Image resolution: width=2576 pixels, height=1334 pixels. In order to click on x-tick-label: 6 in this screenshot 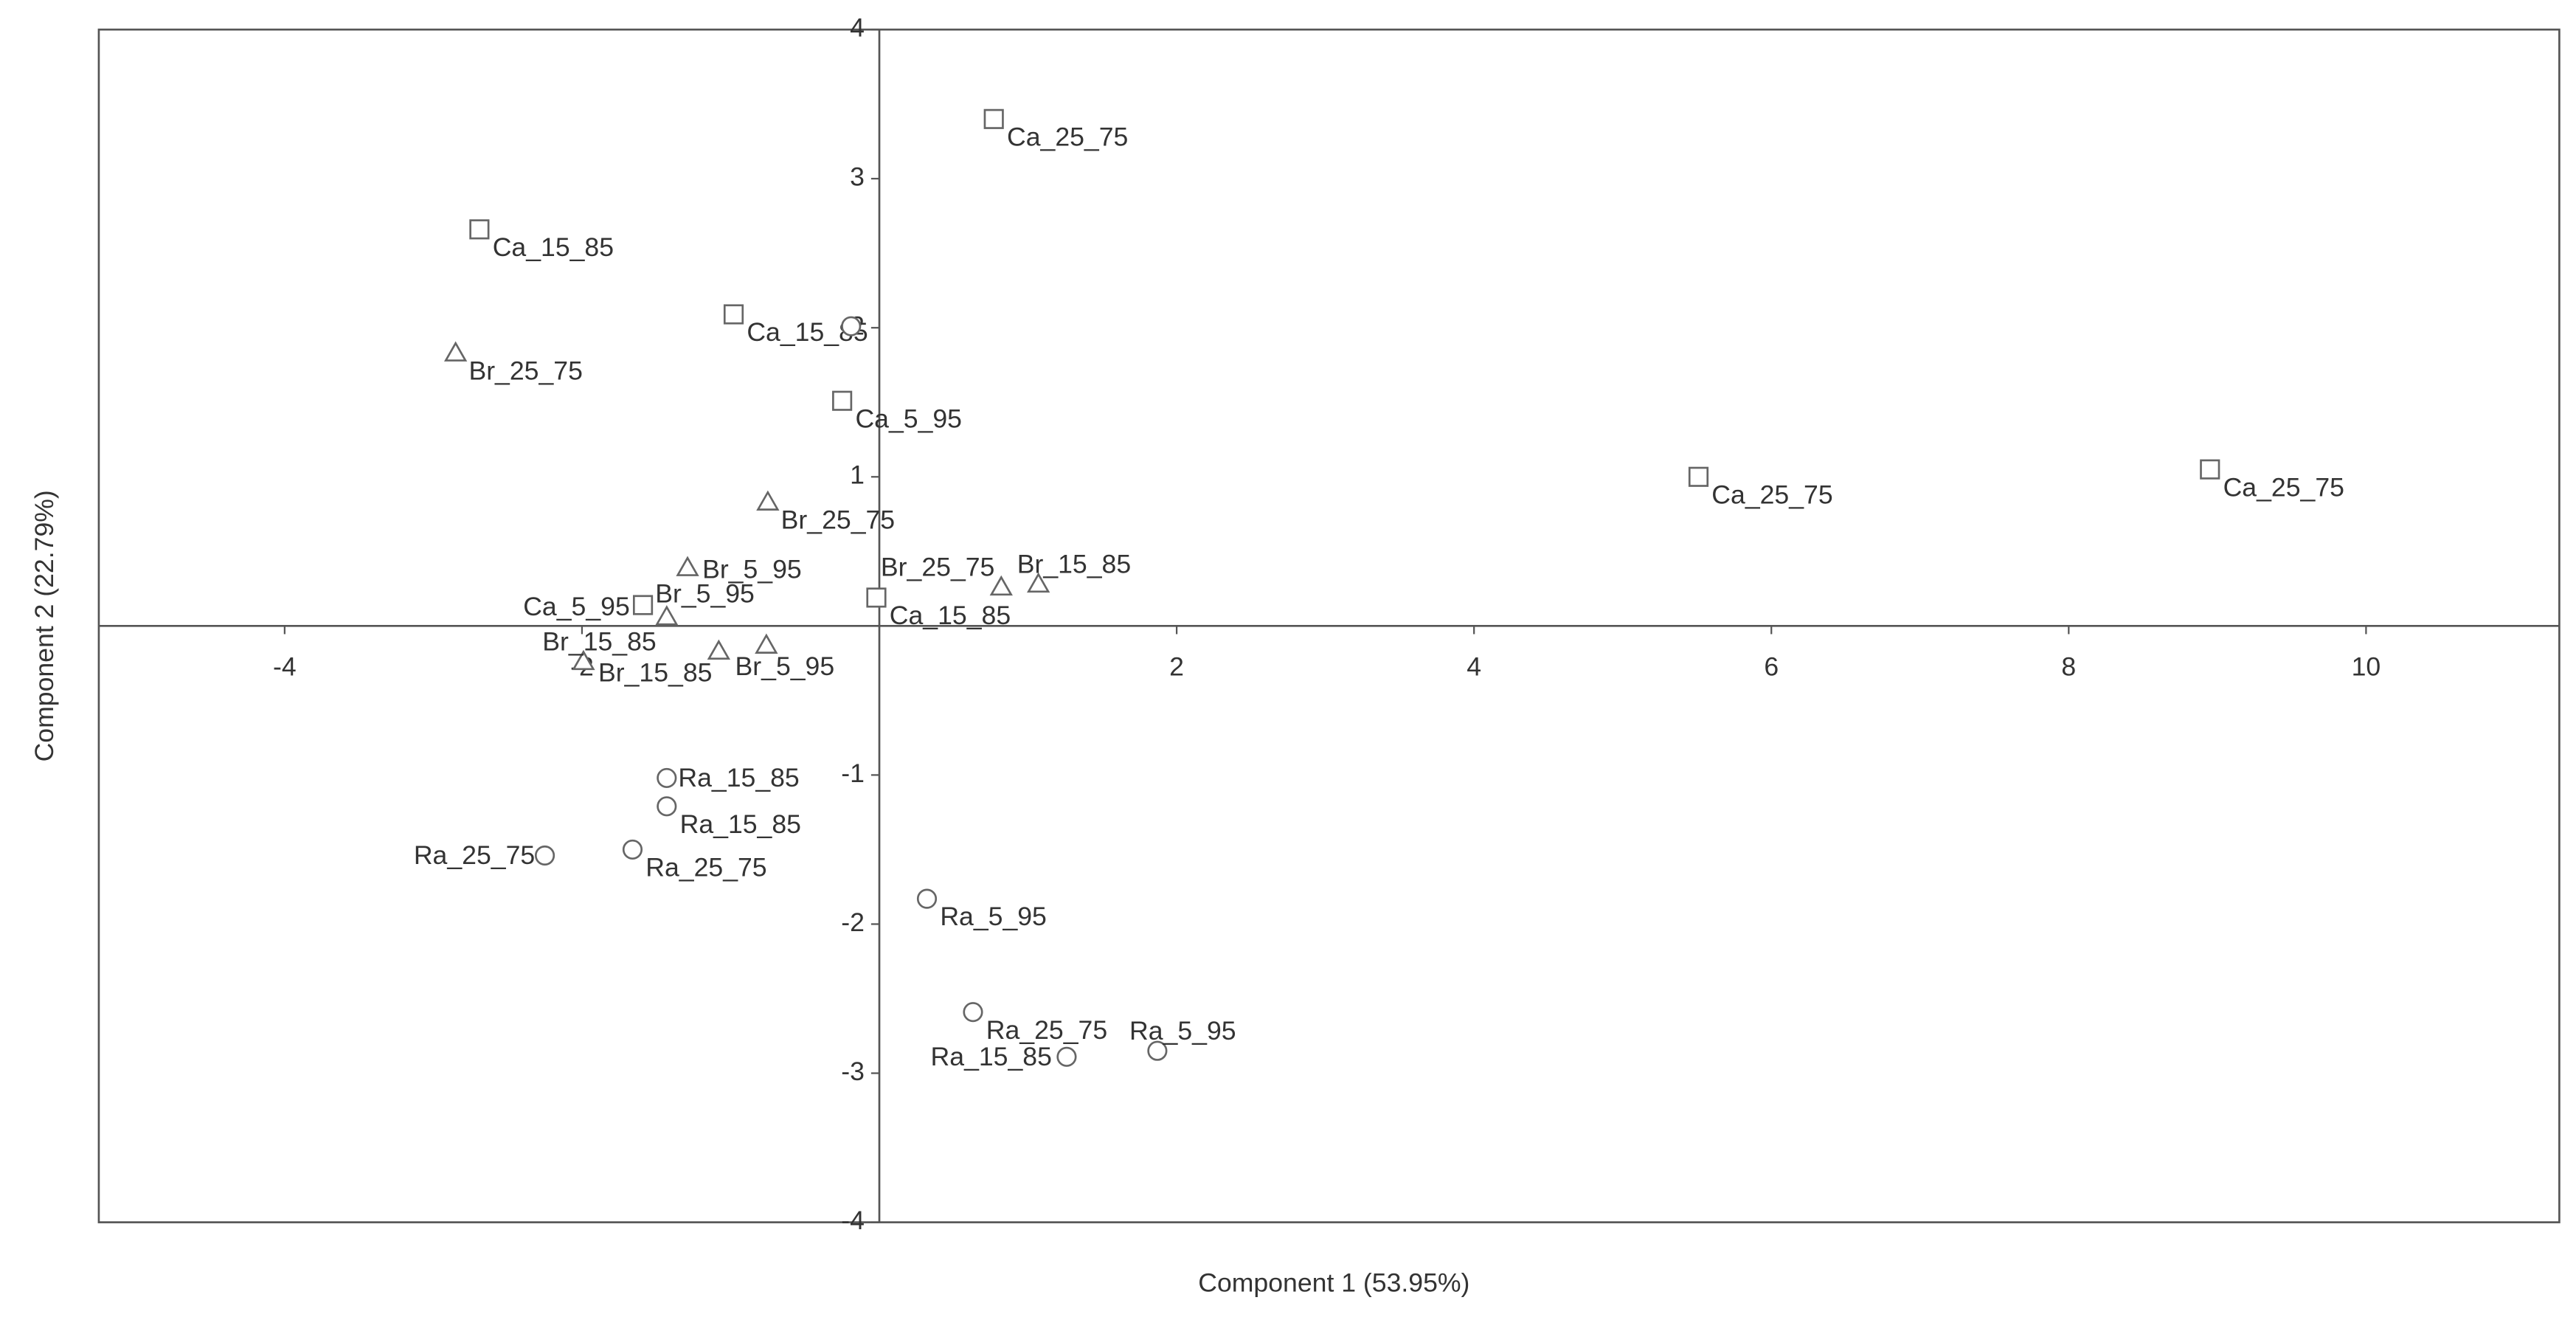, I will do `click(1772, 667)`.